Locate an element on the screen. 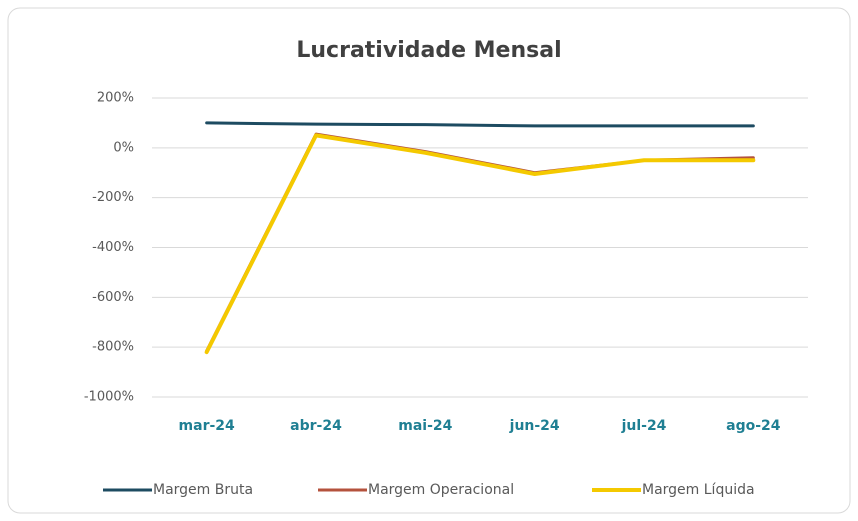  y-tick-label: -600% is located at coordinates (113, 297).